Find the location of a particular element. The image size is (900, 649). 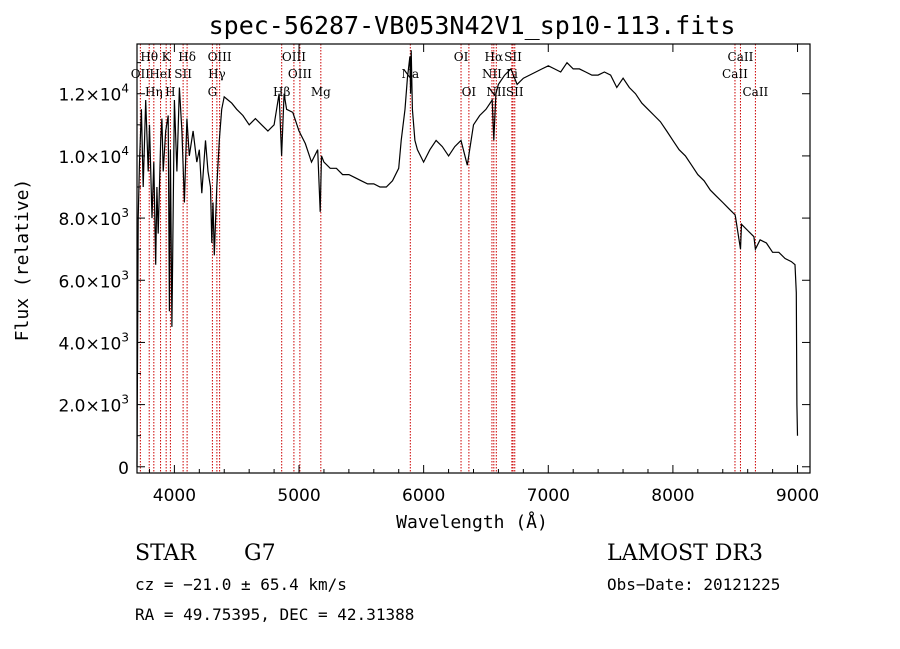

y-tick-mantissa: 2.0×10 is located at coordinates (89, 407).